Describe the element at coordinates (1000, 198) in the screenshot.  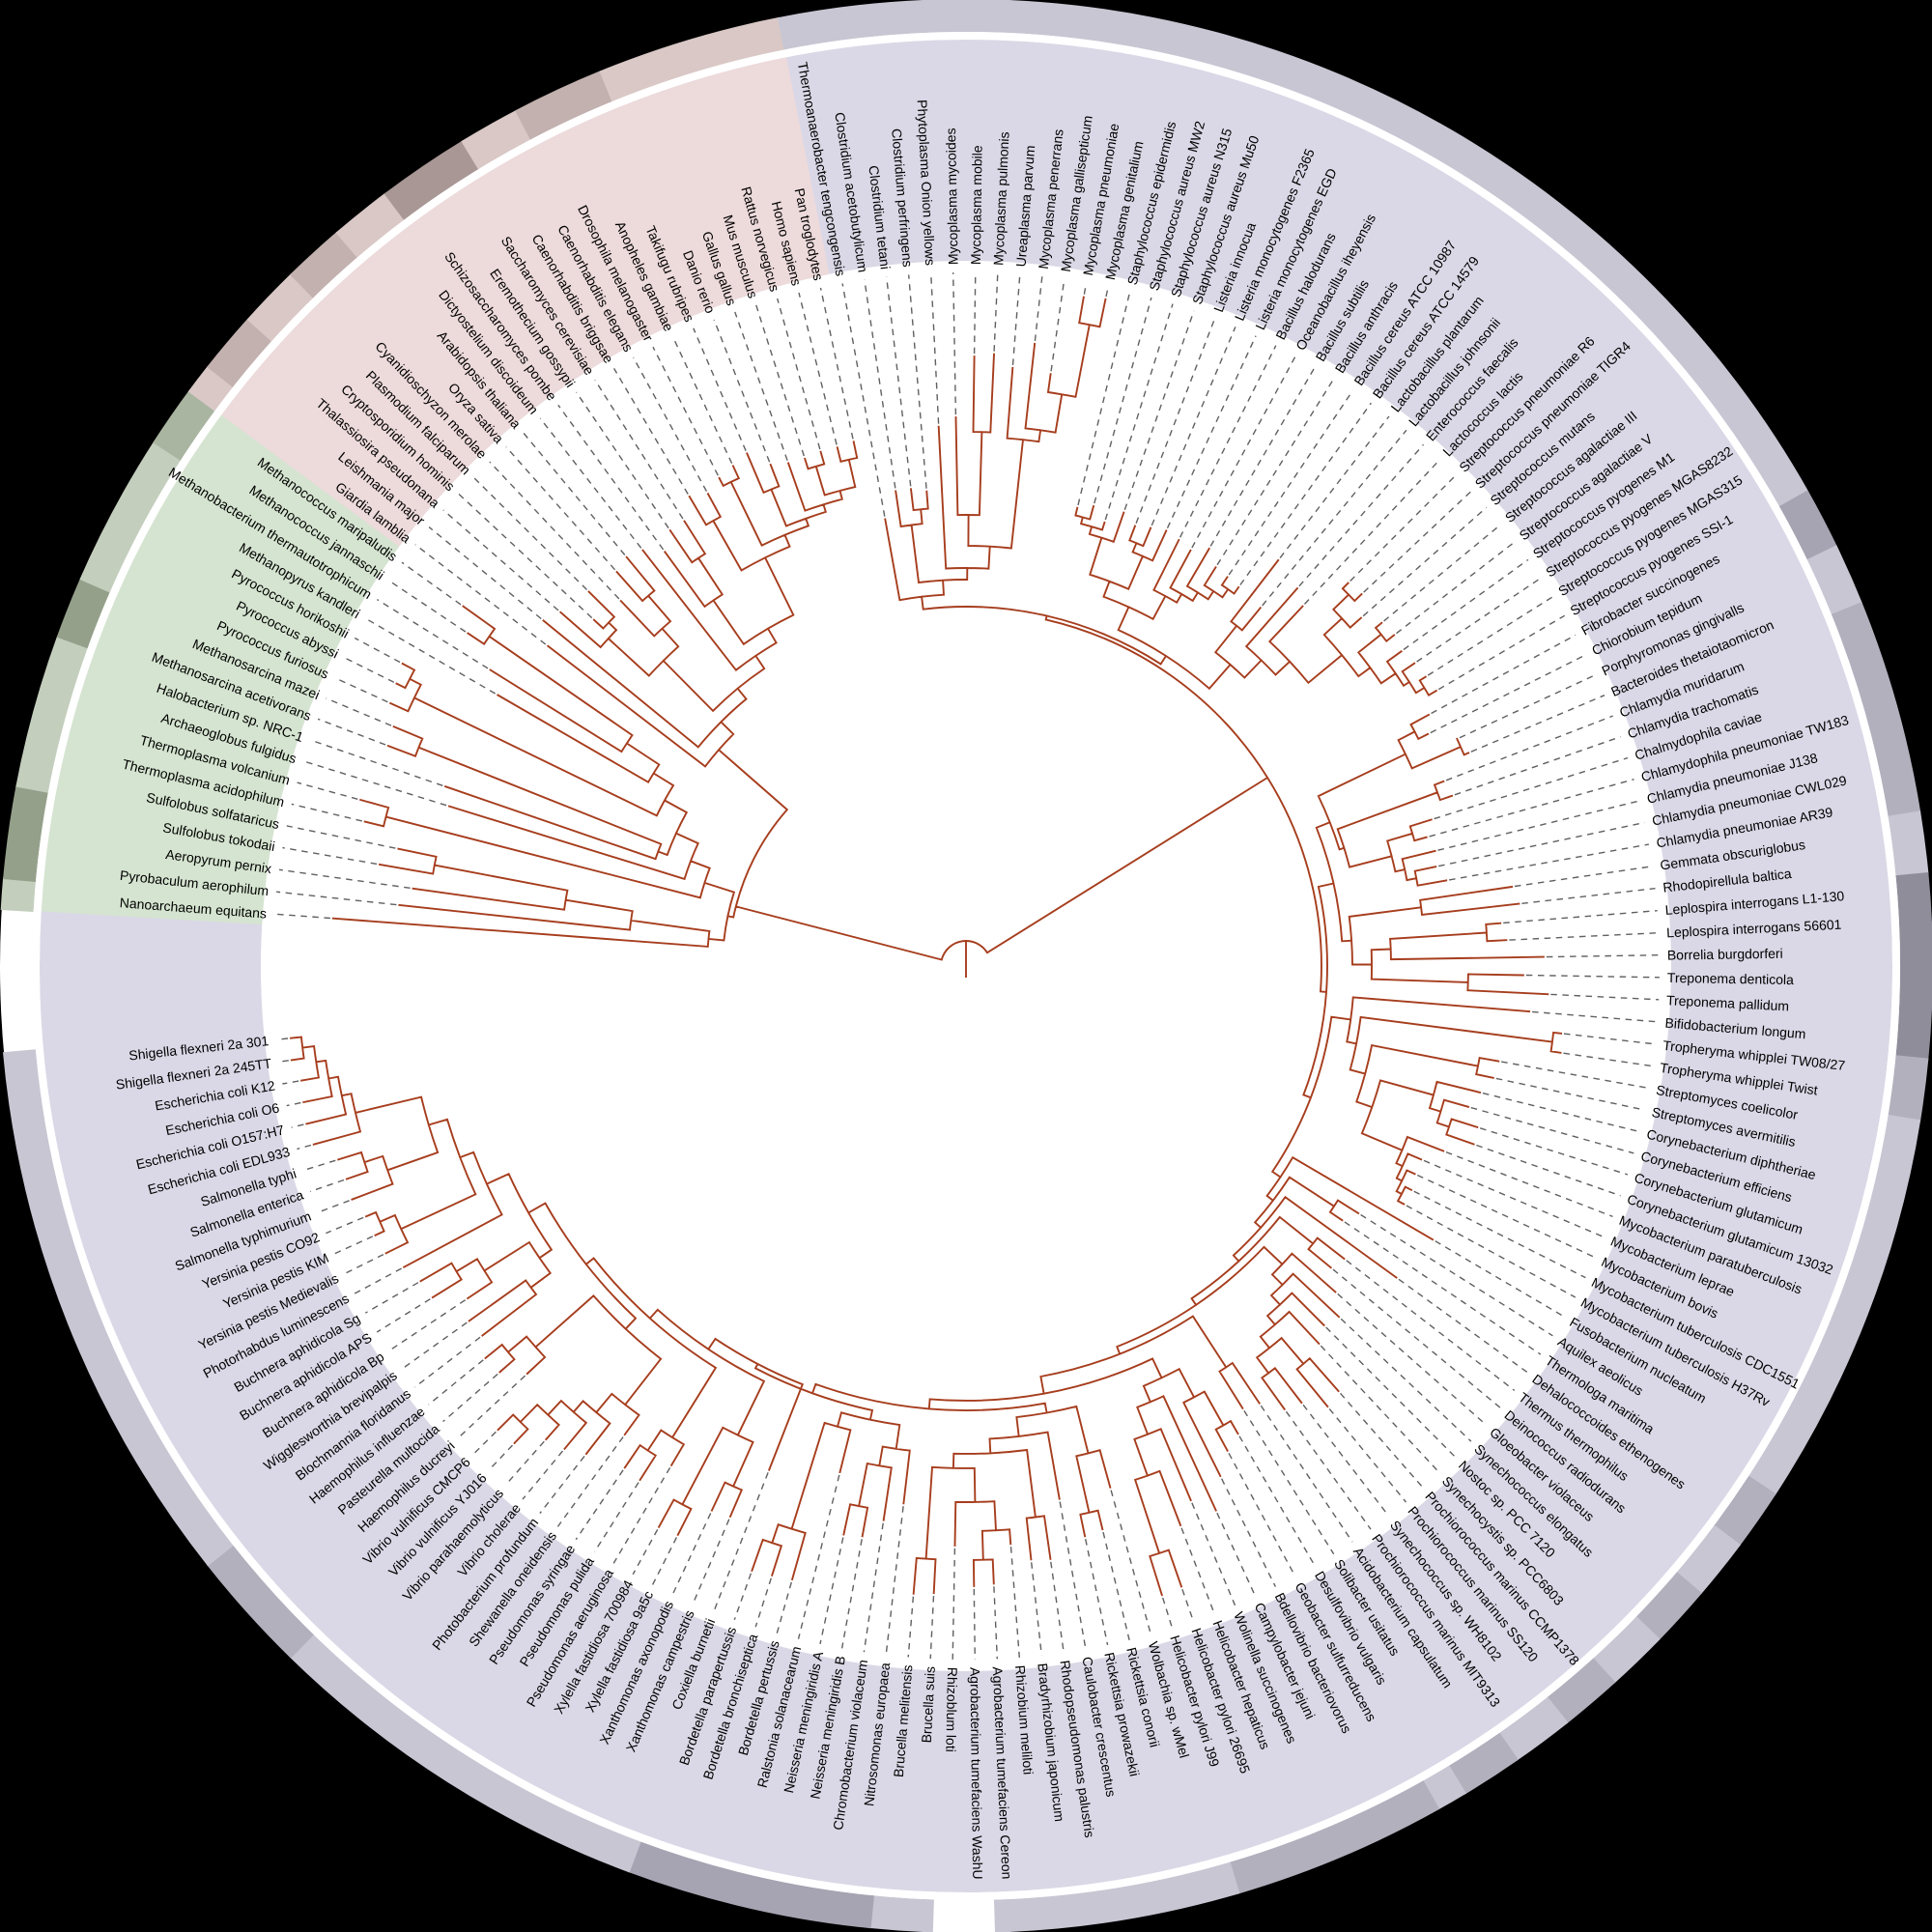
I see `svg-text: Mycoplasma pulmonis` at that location.